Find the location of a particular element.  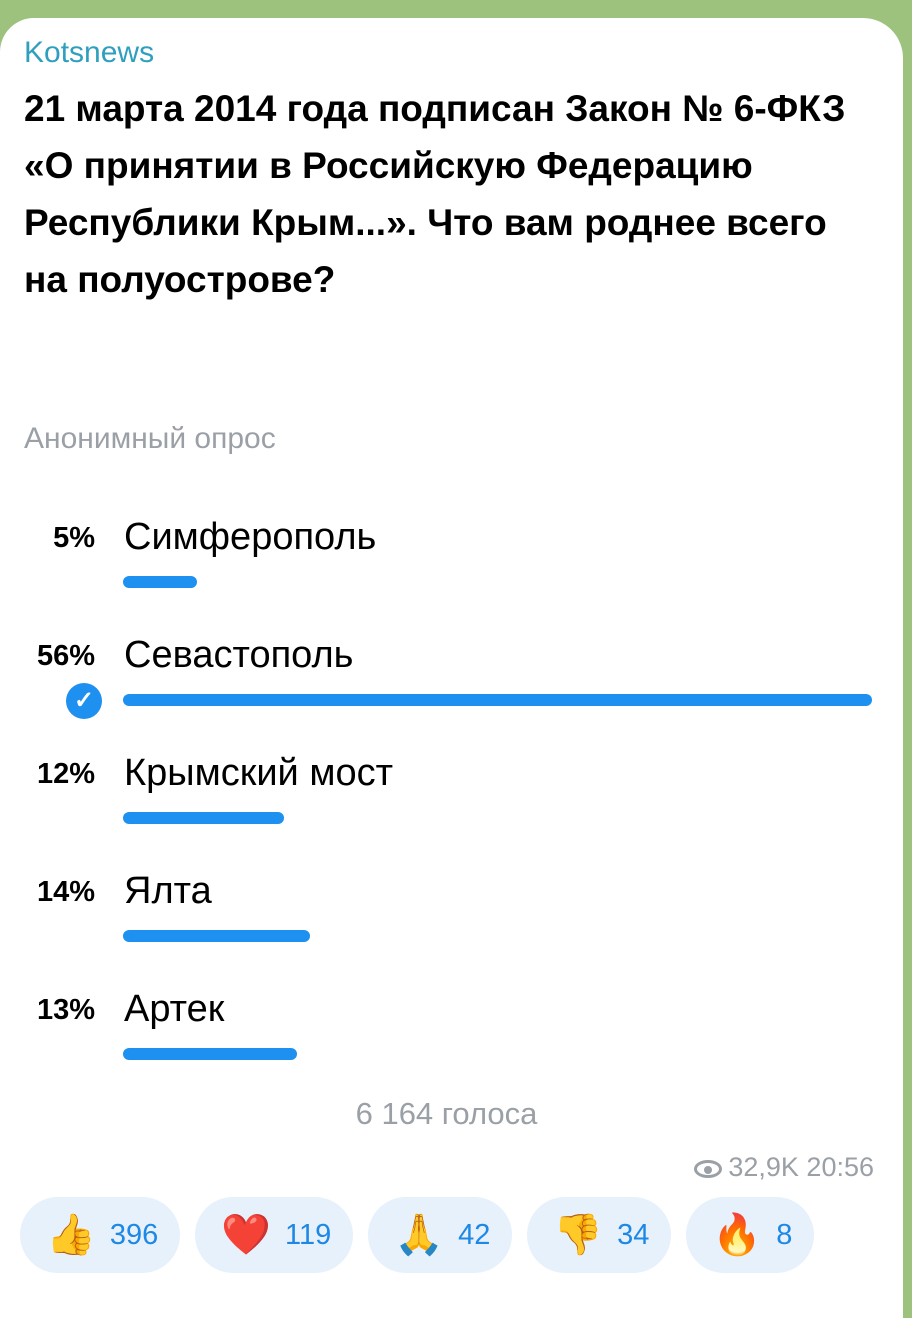

channel-name: Kotsnews is located at coordinates (89, 52).